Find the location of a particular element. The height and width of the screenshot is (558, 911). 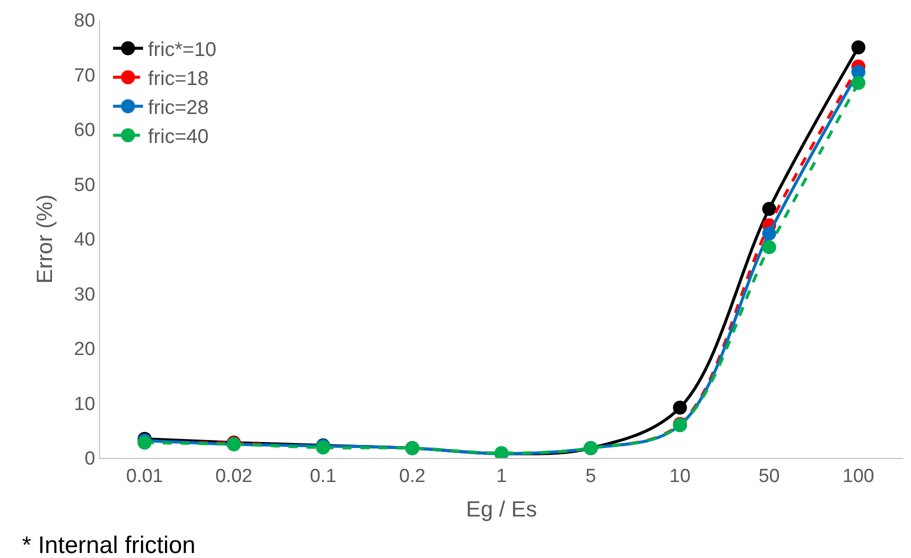

x-tick-label: 100 is located at coordinates (858, 476).